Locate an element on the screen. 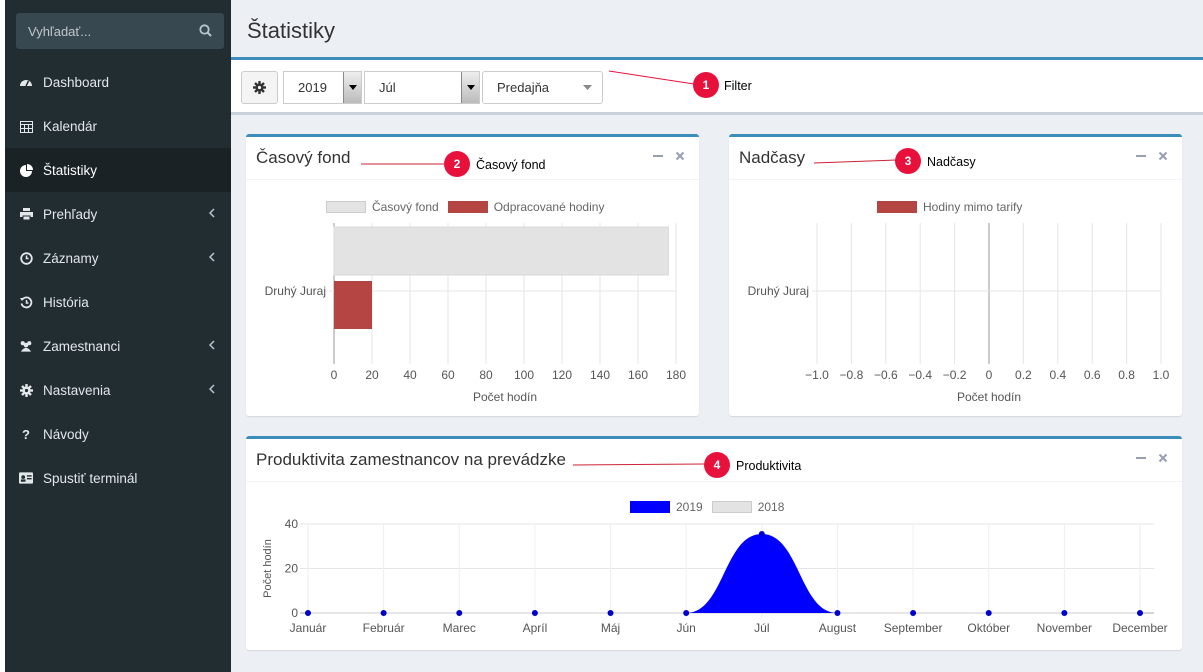 The width and height of the screenshot is (1203, 672). content-header: Štatistiky is located at coordinates (717, 30).